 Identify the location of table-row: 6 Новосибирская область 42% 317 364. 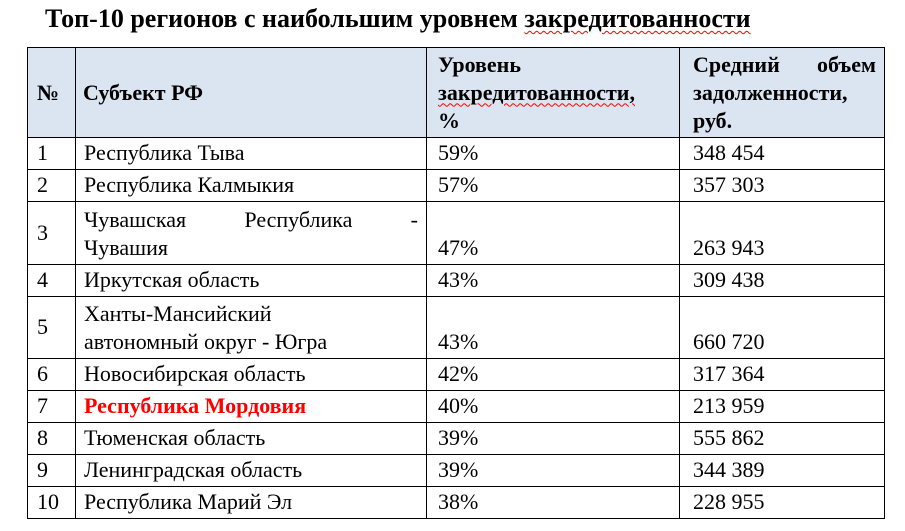
(456, 374).